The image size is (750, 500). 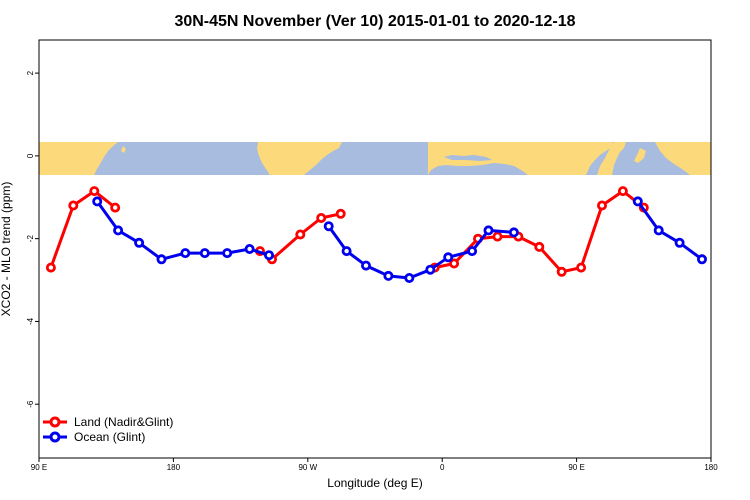 What do you see at coordinates (374, 483) in the screenshot?
I see `x-axis-label: Longitude (deg E)` at bounding box center [374, 483].